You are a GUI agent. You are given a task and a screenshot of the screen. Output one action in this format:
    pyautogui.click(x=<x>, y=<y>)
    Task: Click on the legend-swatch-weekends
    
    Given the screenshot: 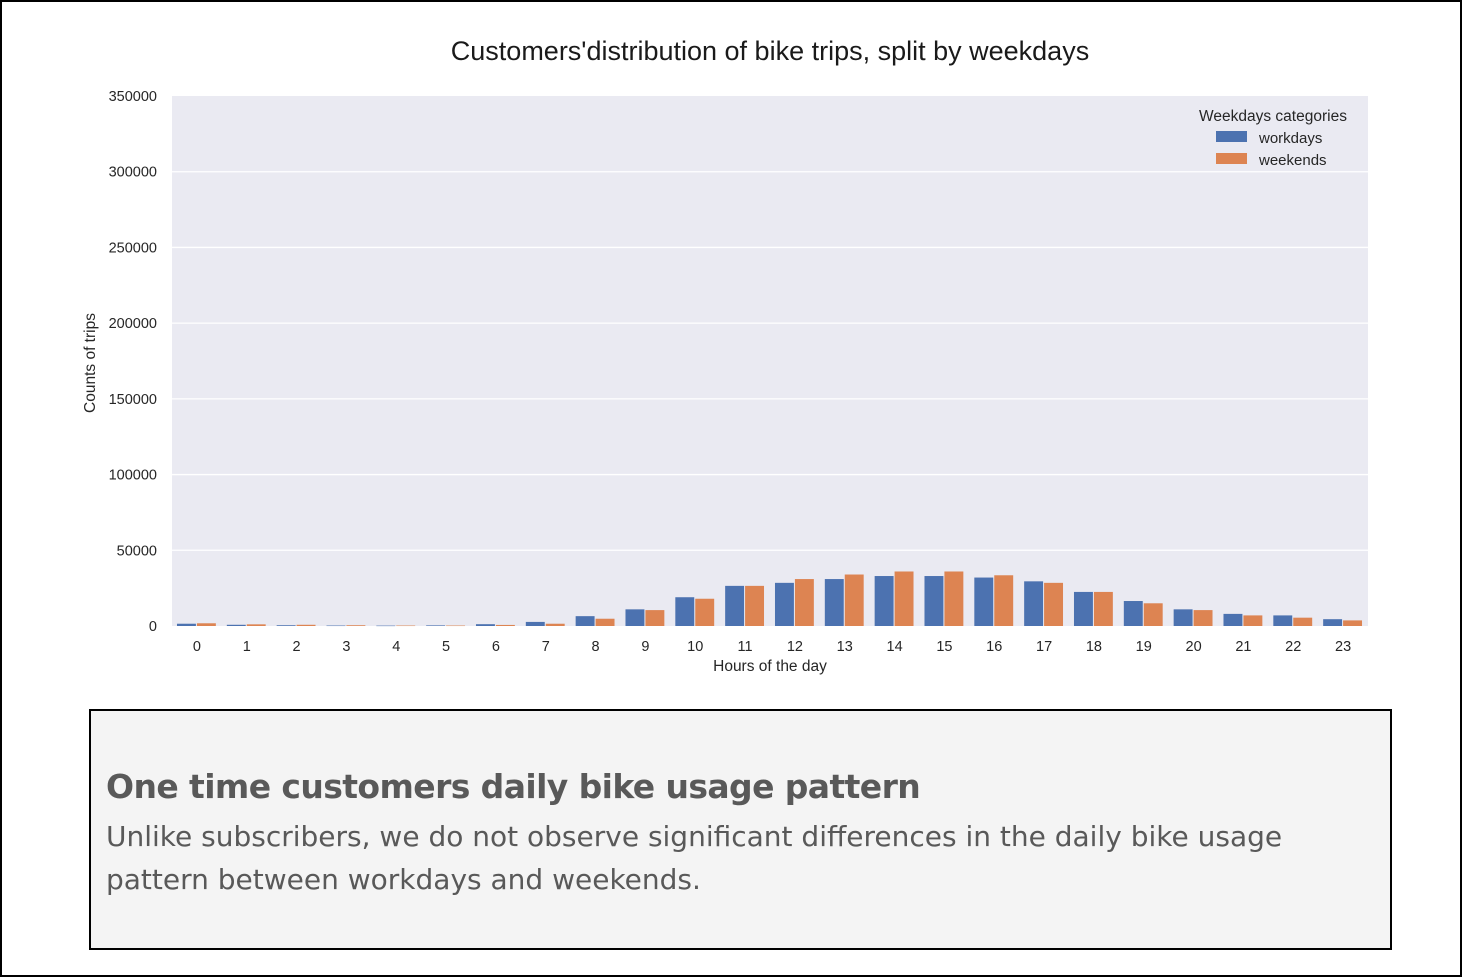 What is the action you would take?
    pyautogui.click(x=1231, y=158)
    